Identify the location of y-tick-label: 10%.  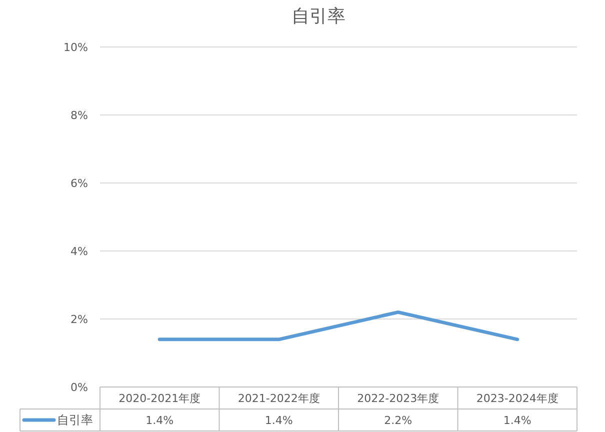
(76, 47).